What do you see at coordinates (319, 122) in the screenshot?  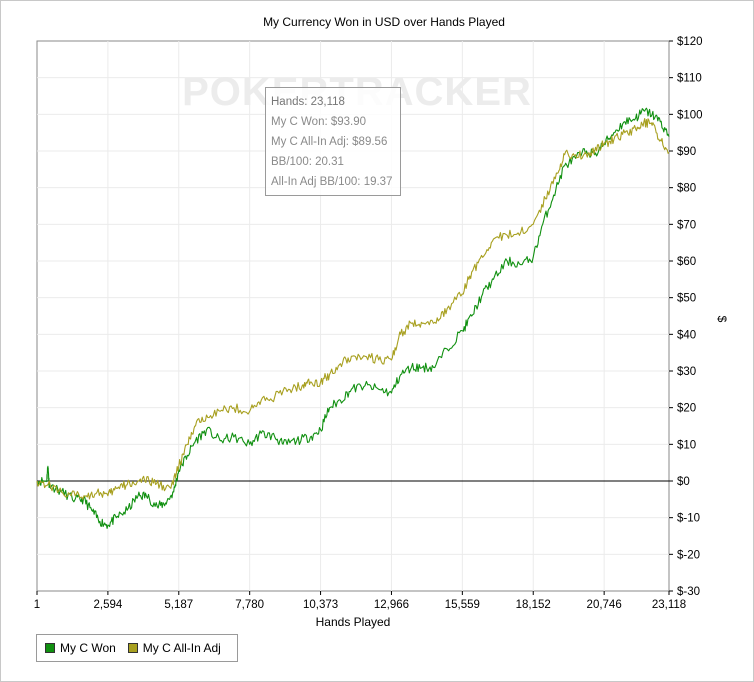 I see `tooltip-won: My C Won: $93.90` at bounding box center [319, 122].